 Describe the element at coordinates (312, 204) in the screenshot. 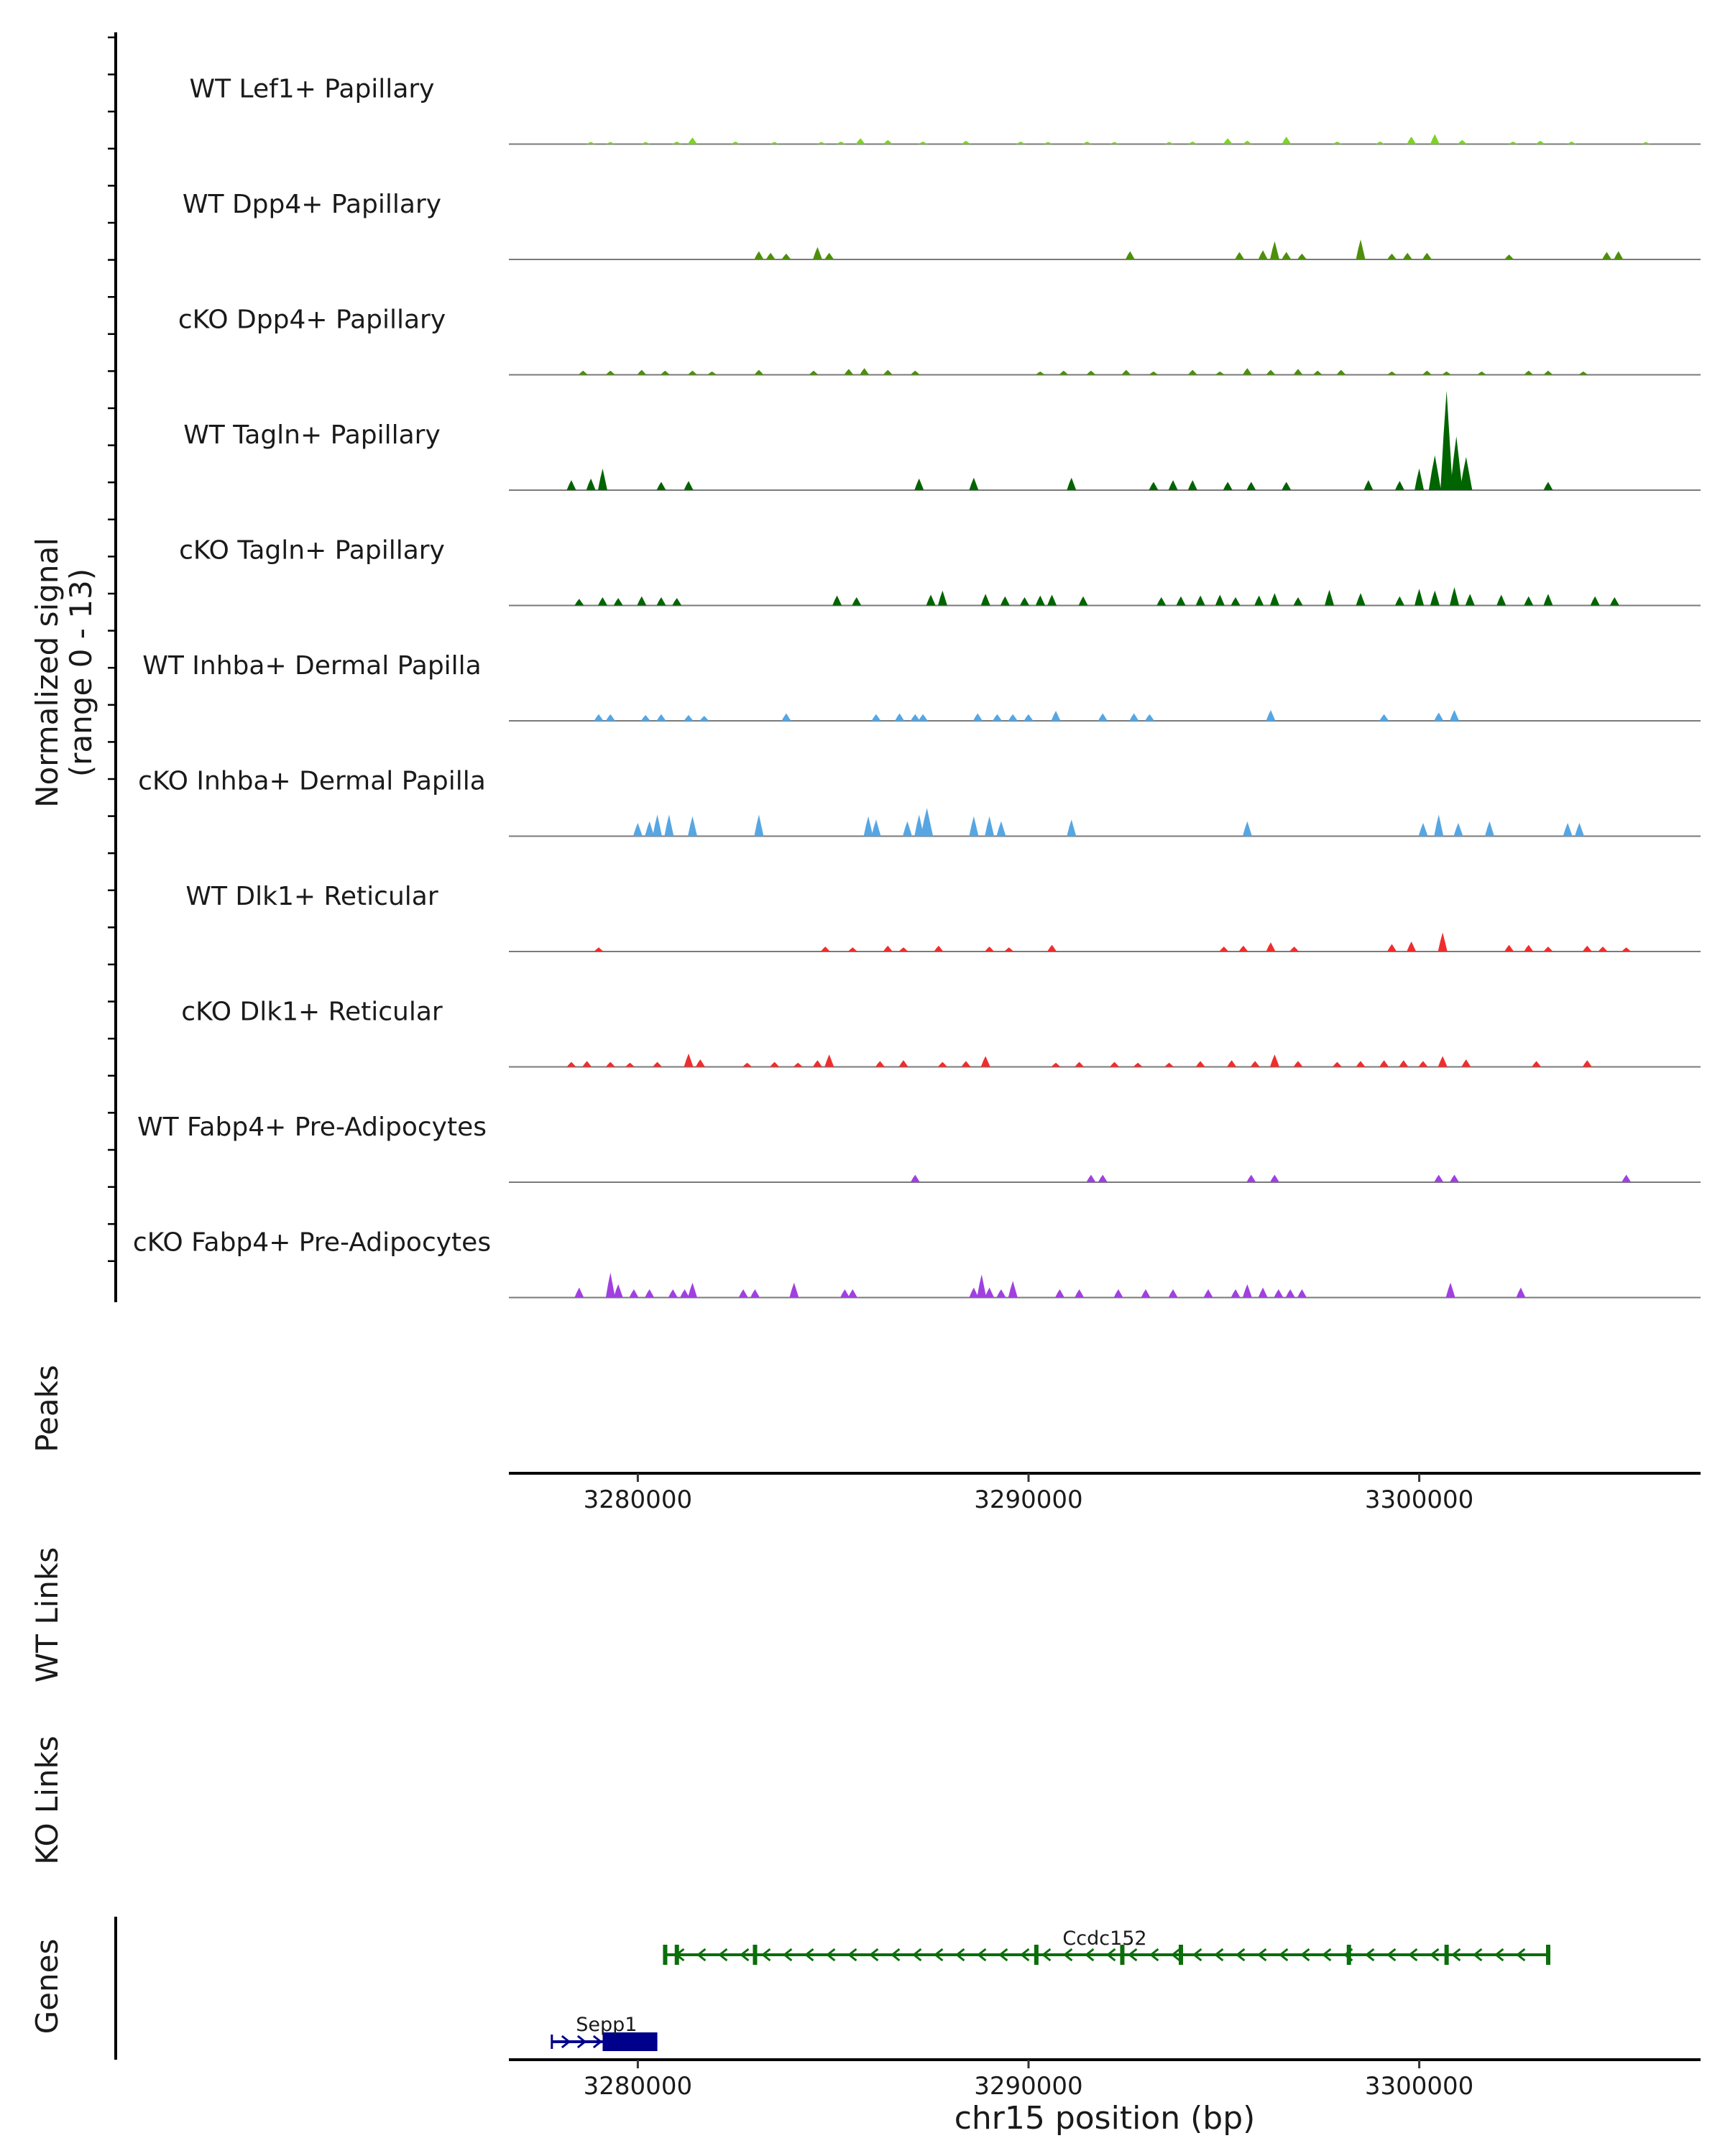

I see `track-label: WT Dpp4+ Papillary` at that location.